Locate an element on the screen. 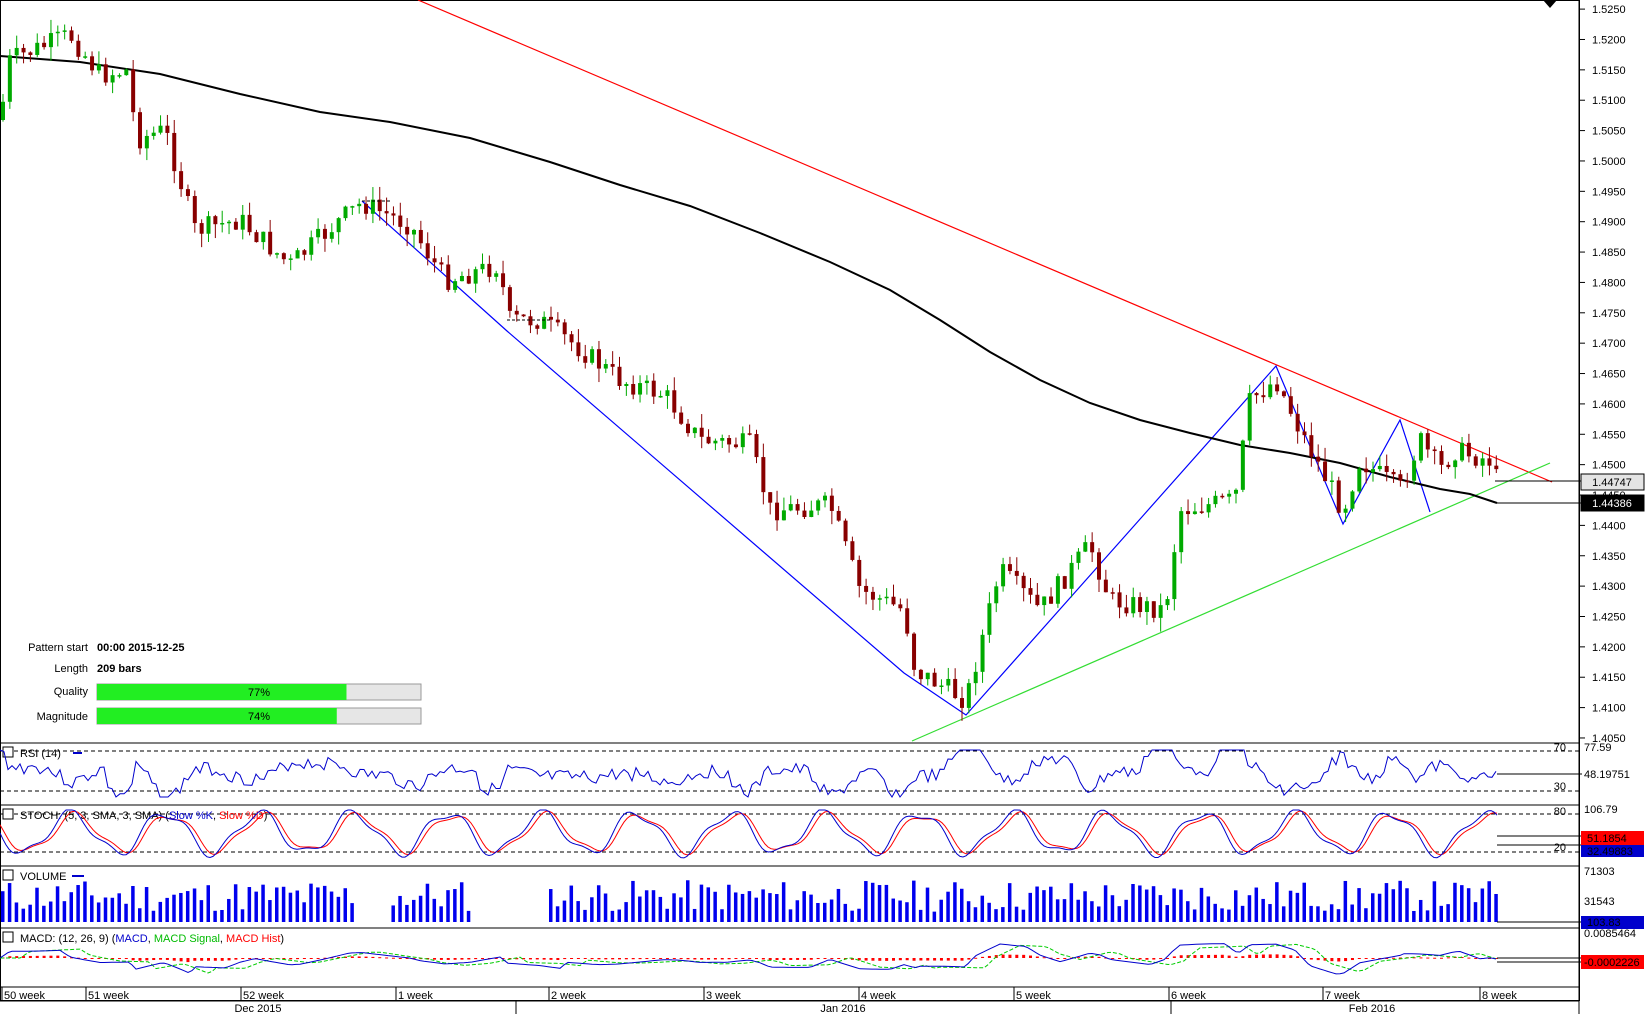 The height and width of the screenshot is (1014, 1651). week-label: 3 week is located at coordinates (723, 996).